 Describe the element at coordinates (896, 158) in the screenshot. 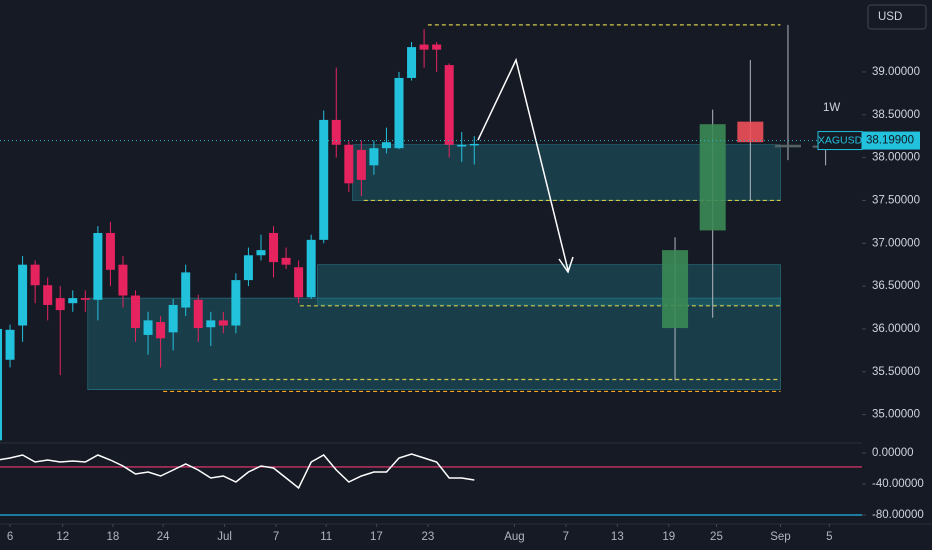

I see `y-tick-label: 38.00000` at that location.